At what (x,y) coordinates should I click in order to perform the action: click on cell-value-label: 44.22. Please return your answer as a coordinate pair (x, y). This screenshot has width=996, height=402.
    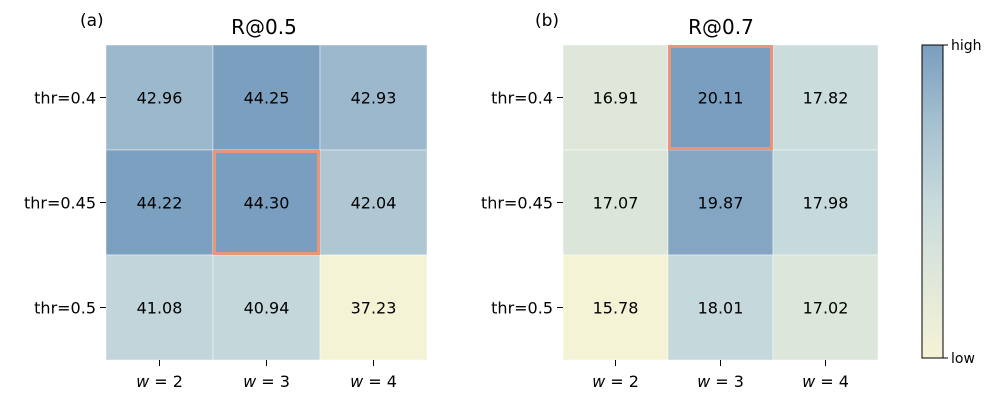
    Looking at the image, I should click on (160, 203).